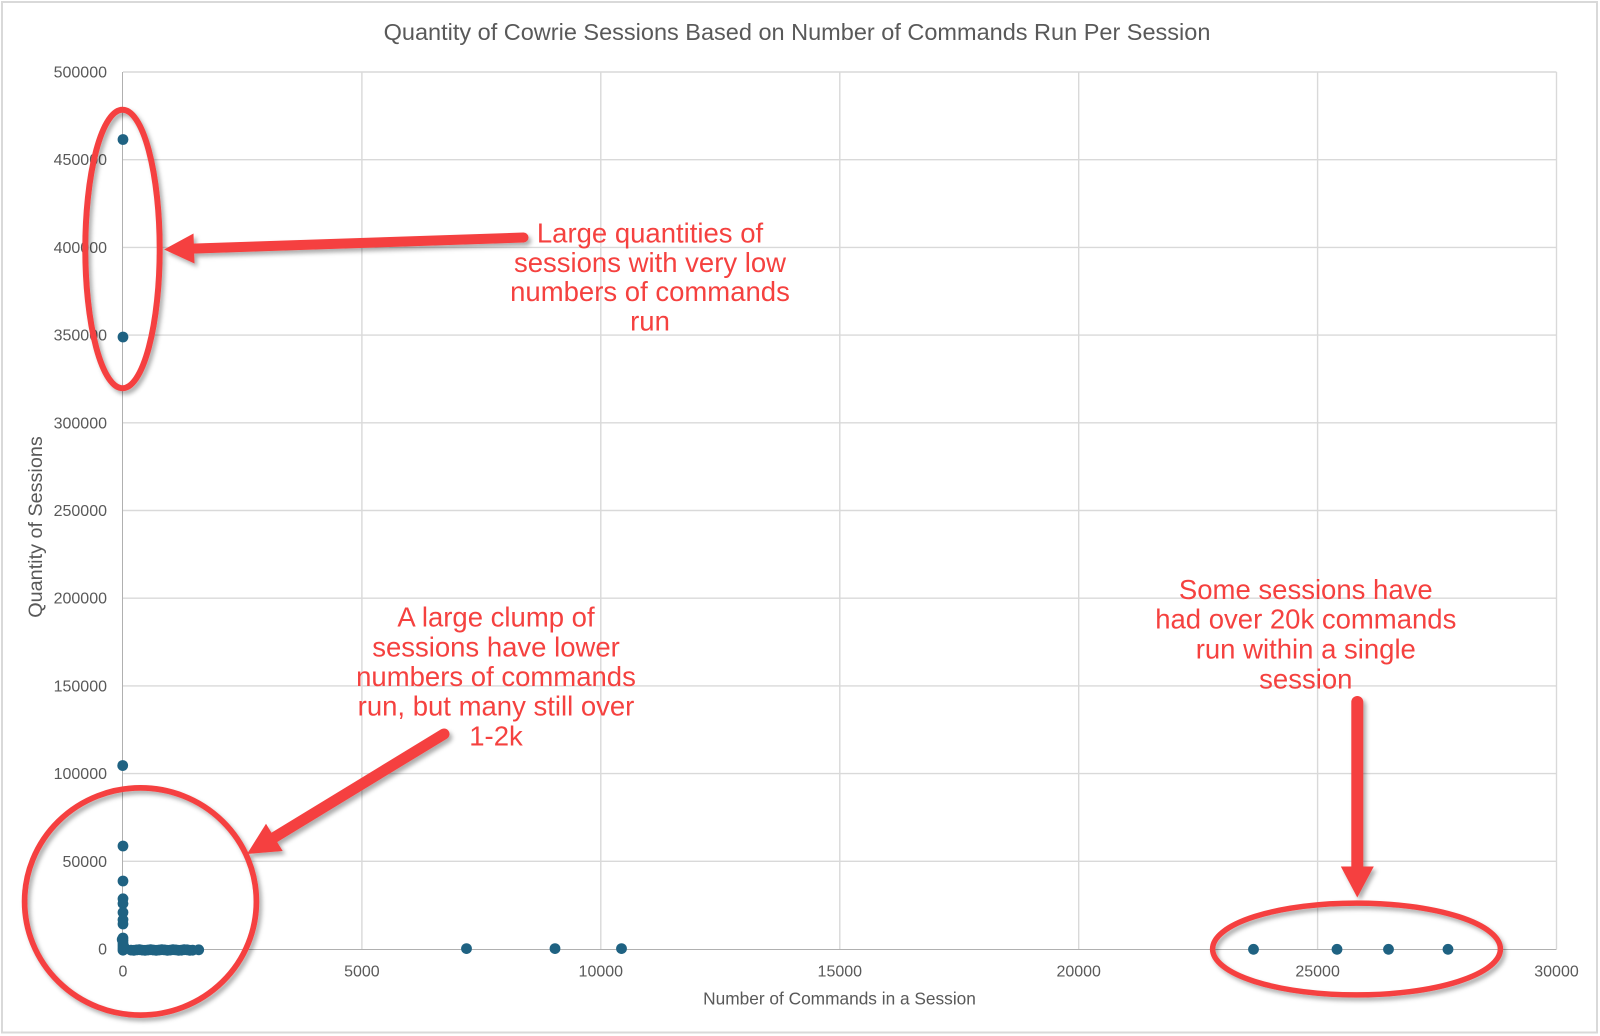 The height and width of the screenshot is (1036, 1600). Describe the element at coordinates (650, 320) in the screenshot. I see `svg-text: run` at that location.